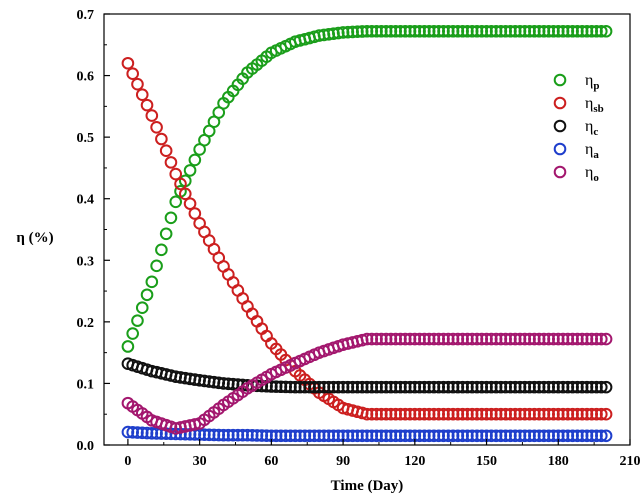 This screenshot has width=644, height=497. I want to click on legend-item-o: ηo, so click(576, 174).